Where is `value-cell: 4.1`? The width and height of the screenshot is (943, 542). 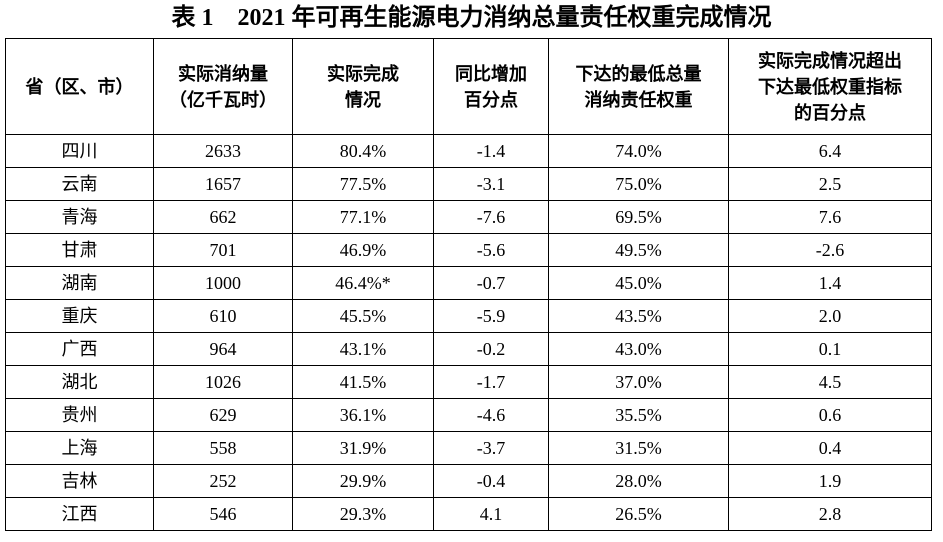
value-cell: 4.1 is located at coordinates (491, 514).